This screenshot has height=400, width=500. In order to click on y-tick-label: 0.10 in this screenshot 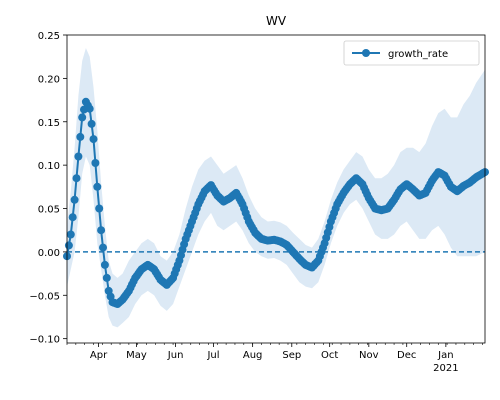, I will do `click(49, 166)`.